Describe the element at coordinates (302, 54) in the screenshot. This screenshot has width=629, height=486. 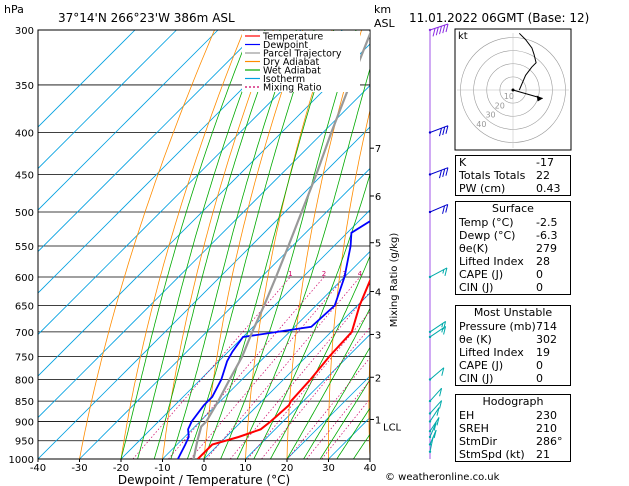
I see `legend-entry: Parcel Trajectory` at that location.